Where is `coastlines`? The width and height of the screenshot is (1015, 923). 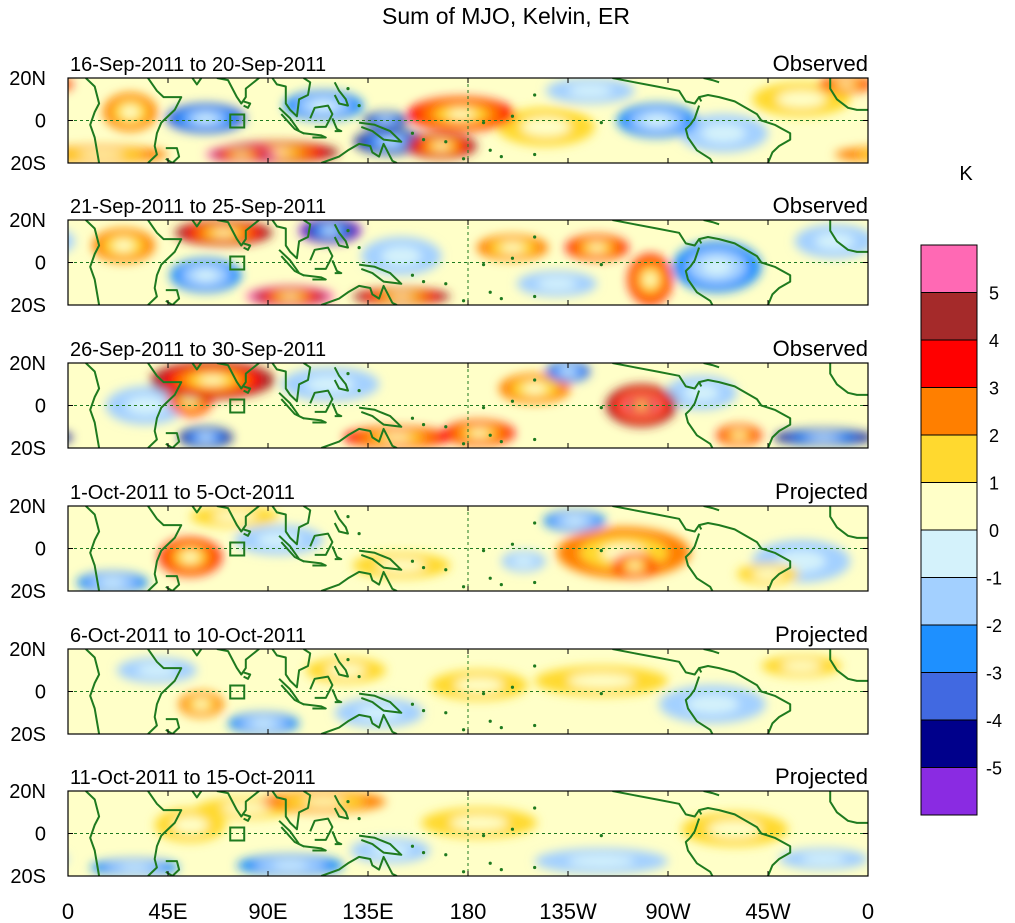
coastlines is located at coordinates (476, 833).